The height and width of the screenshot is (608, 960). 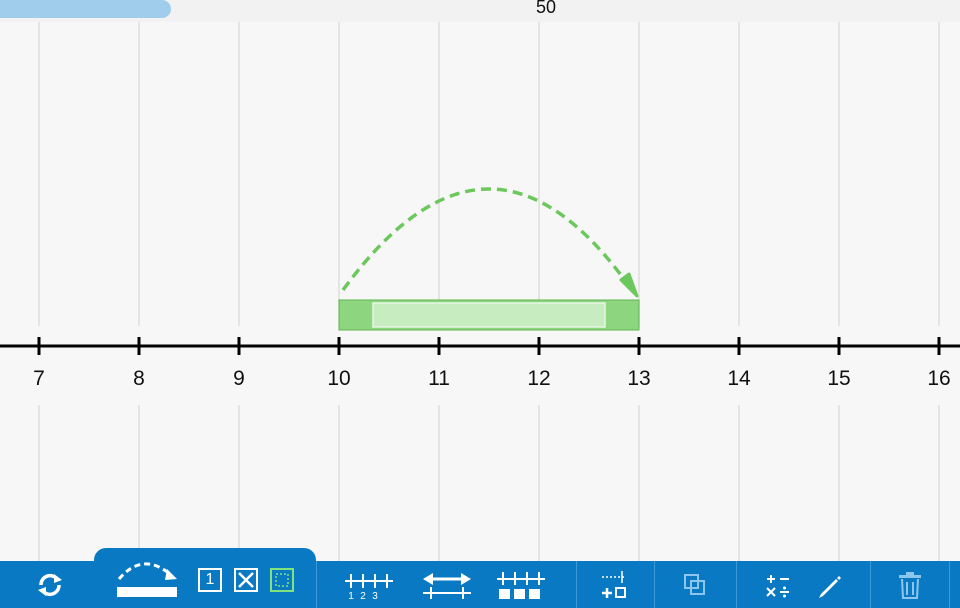 I want to click on jump-tool-button, so click(x=146, y=579).